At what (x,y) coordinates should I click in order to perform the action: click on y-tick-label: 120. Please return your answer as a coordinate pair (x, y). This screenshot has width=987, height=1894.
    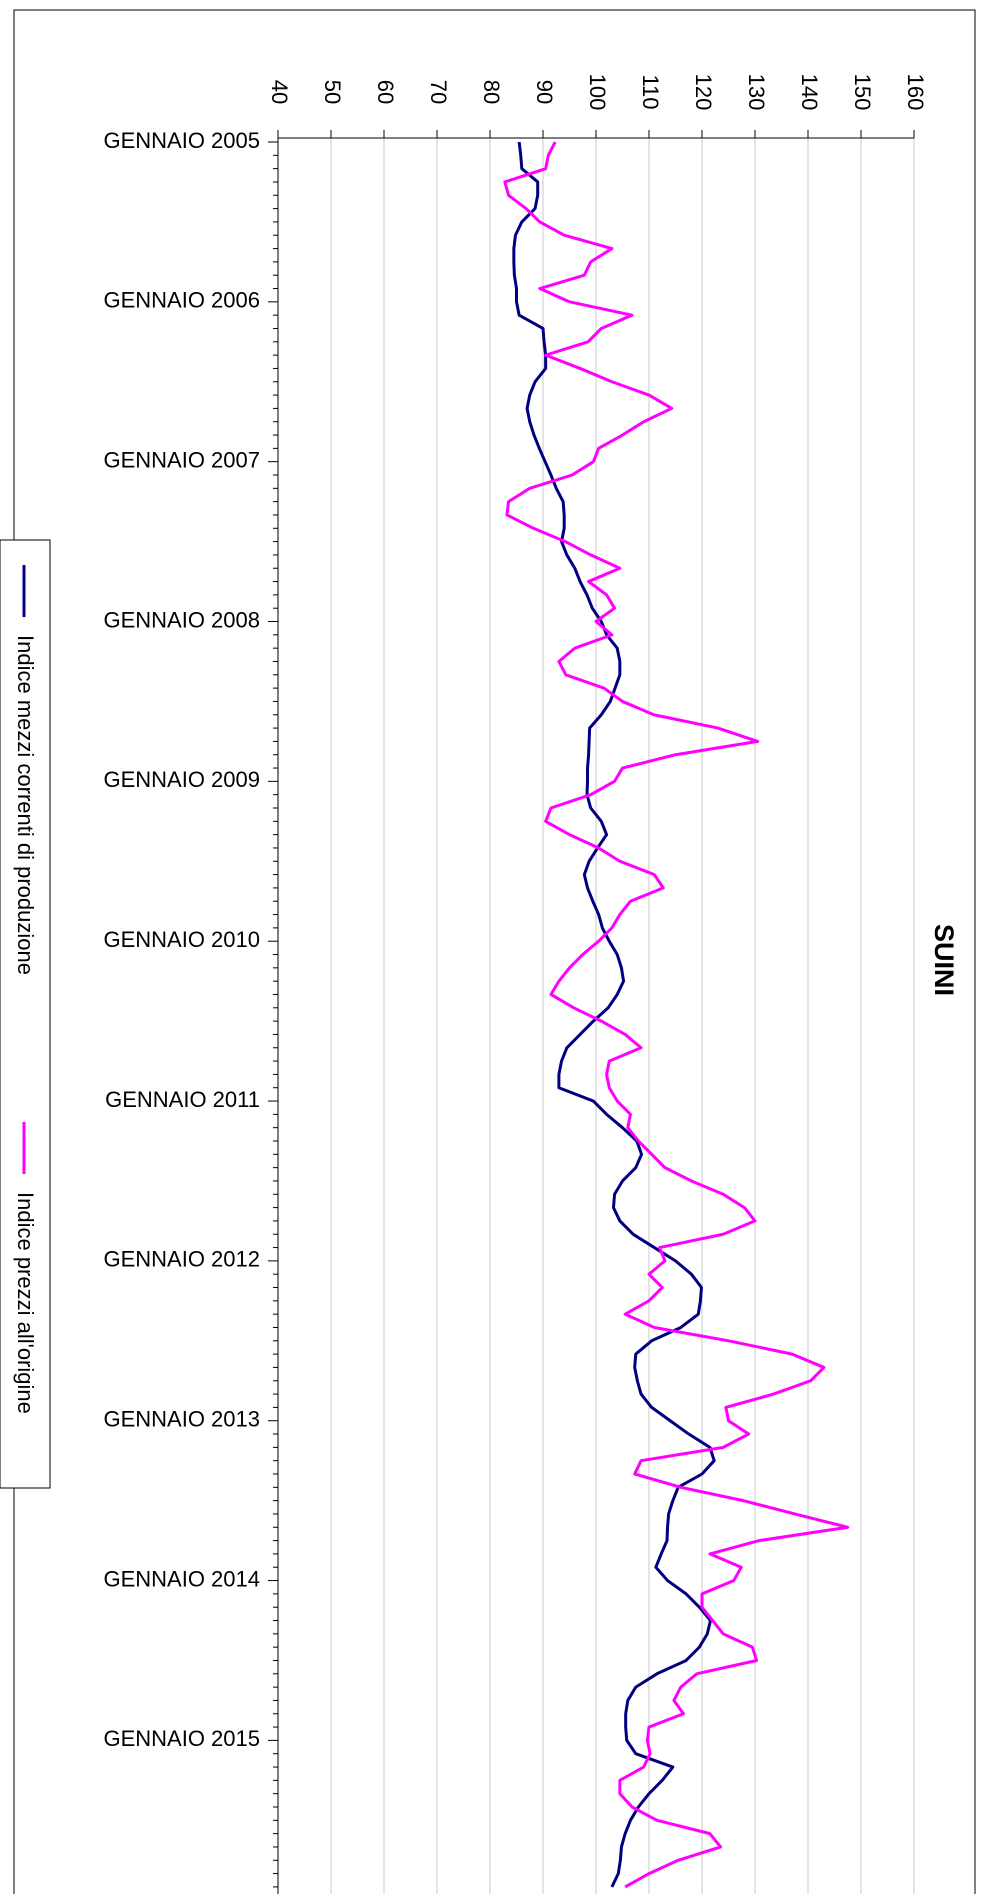
    Looking at the image, I should click on (703, 92).